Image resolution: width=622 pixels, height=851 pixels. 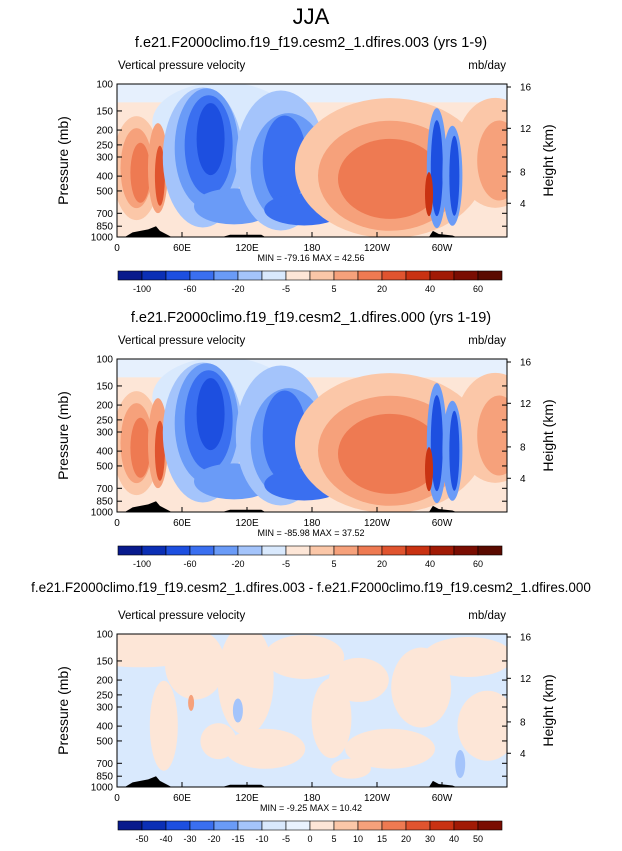 What do you see at coordinates (430, 839) in the screenshot?
I see `colorbar-label: 30` at bounding box center [430, 839].